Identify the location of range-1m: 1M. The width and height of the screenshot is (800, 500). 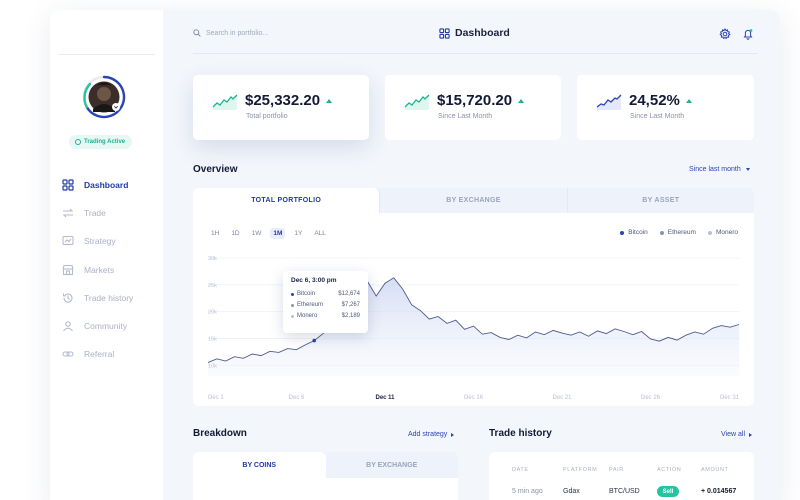
(278, 233).